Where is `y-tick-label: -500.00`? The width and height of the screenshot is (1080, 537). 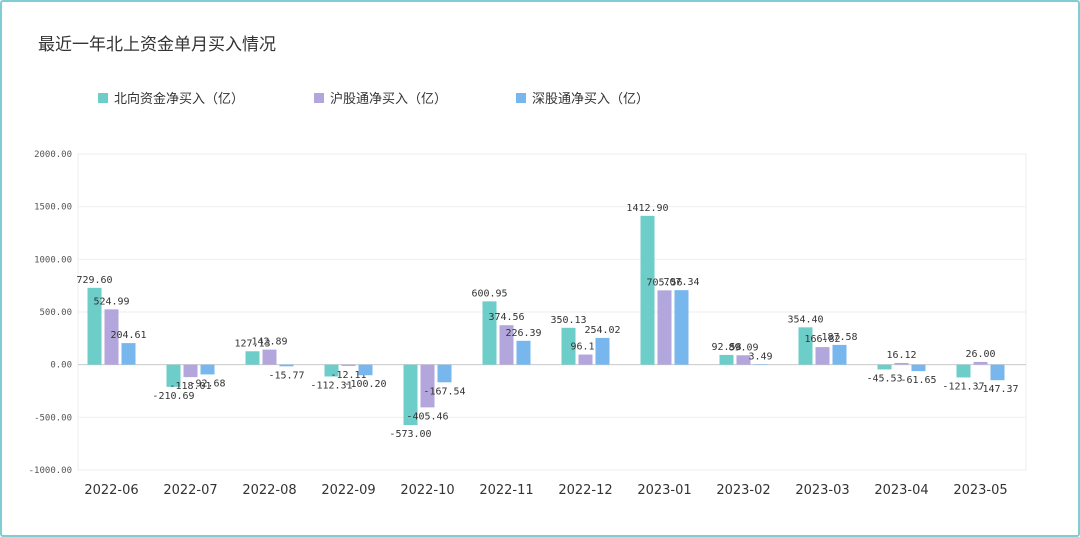 y-tick-label: -500.00 is located at coordinates (53, 418).